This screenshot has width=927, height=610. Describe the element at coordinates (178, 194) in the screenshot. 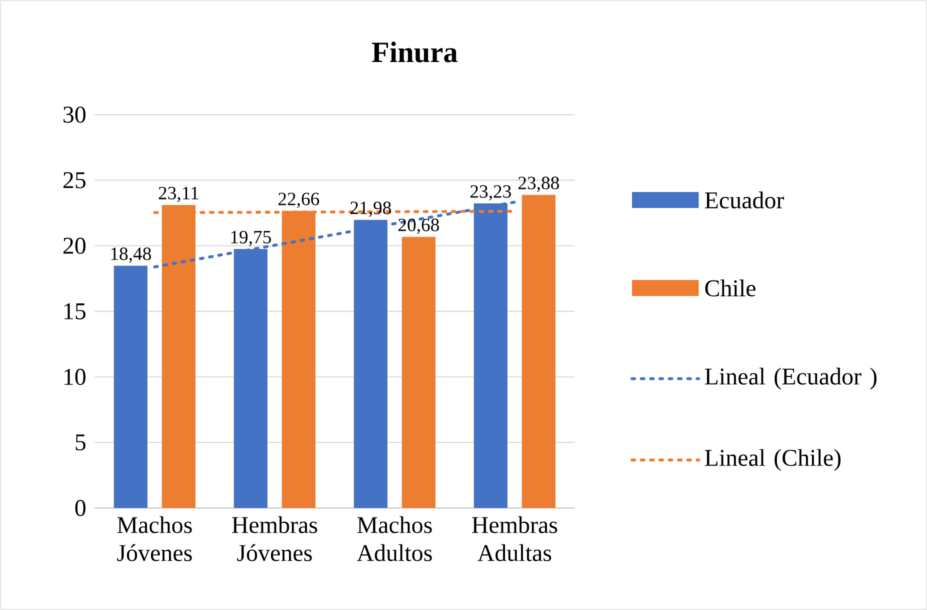

I see `data-label: 23,11` at that location.